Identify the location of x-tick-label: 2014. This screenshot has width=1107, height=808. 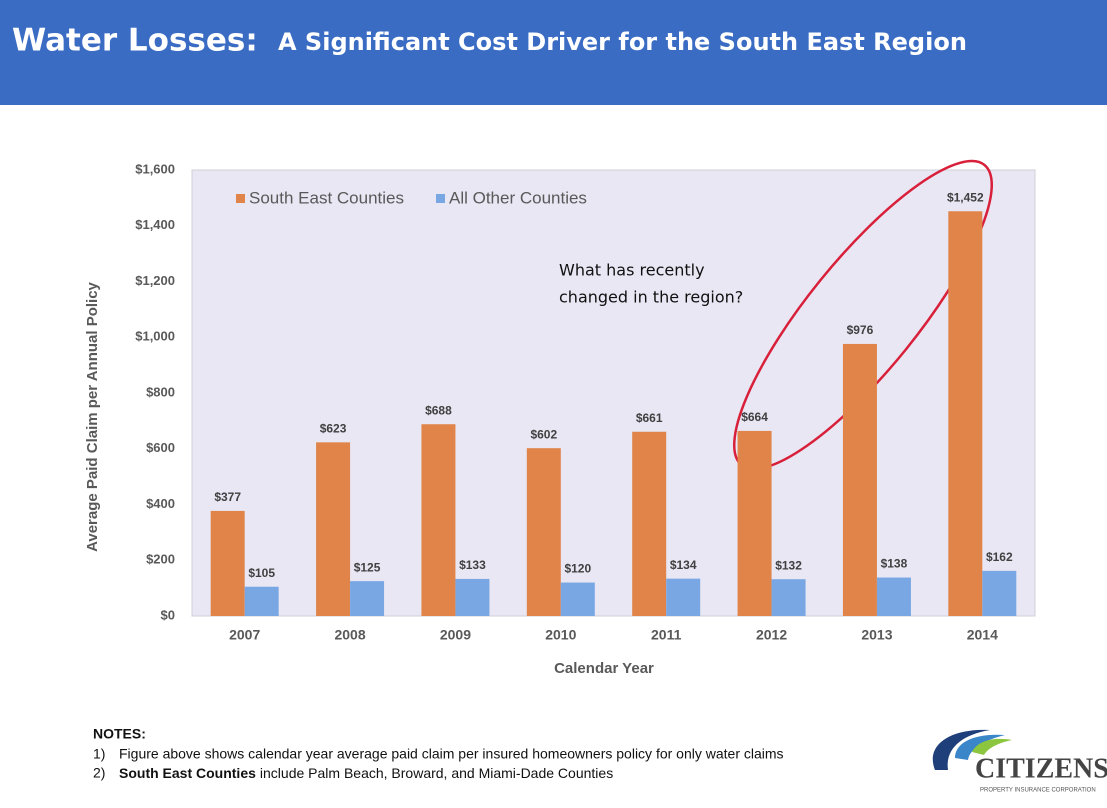
(982, 635).